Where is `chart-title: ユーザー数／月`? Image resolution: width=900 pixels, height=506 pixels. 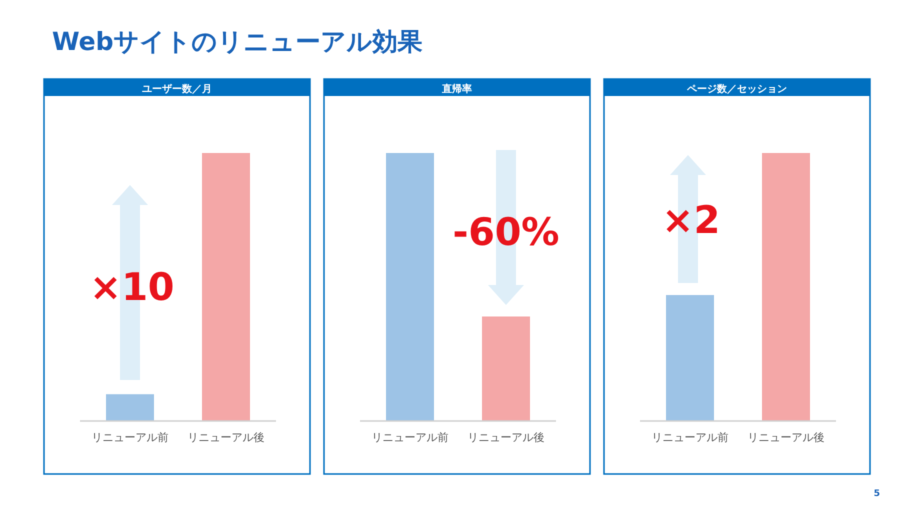 chart-title: ユーザー数／月 is located at coordinates (177, 89).